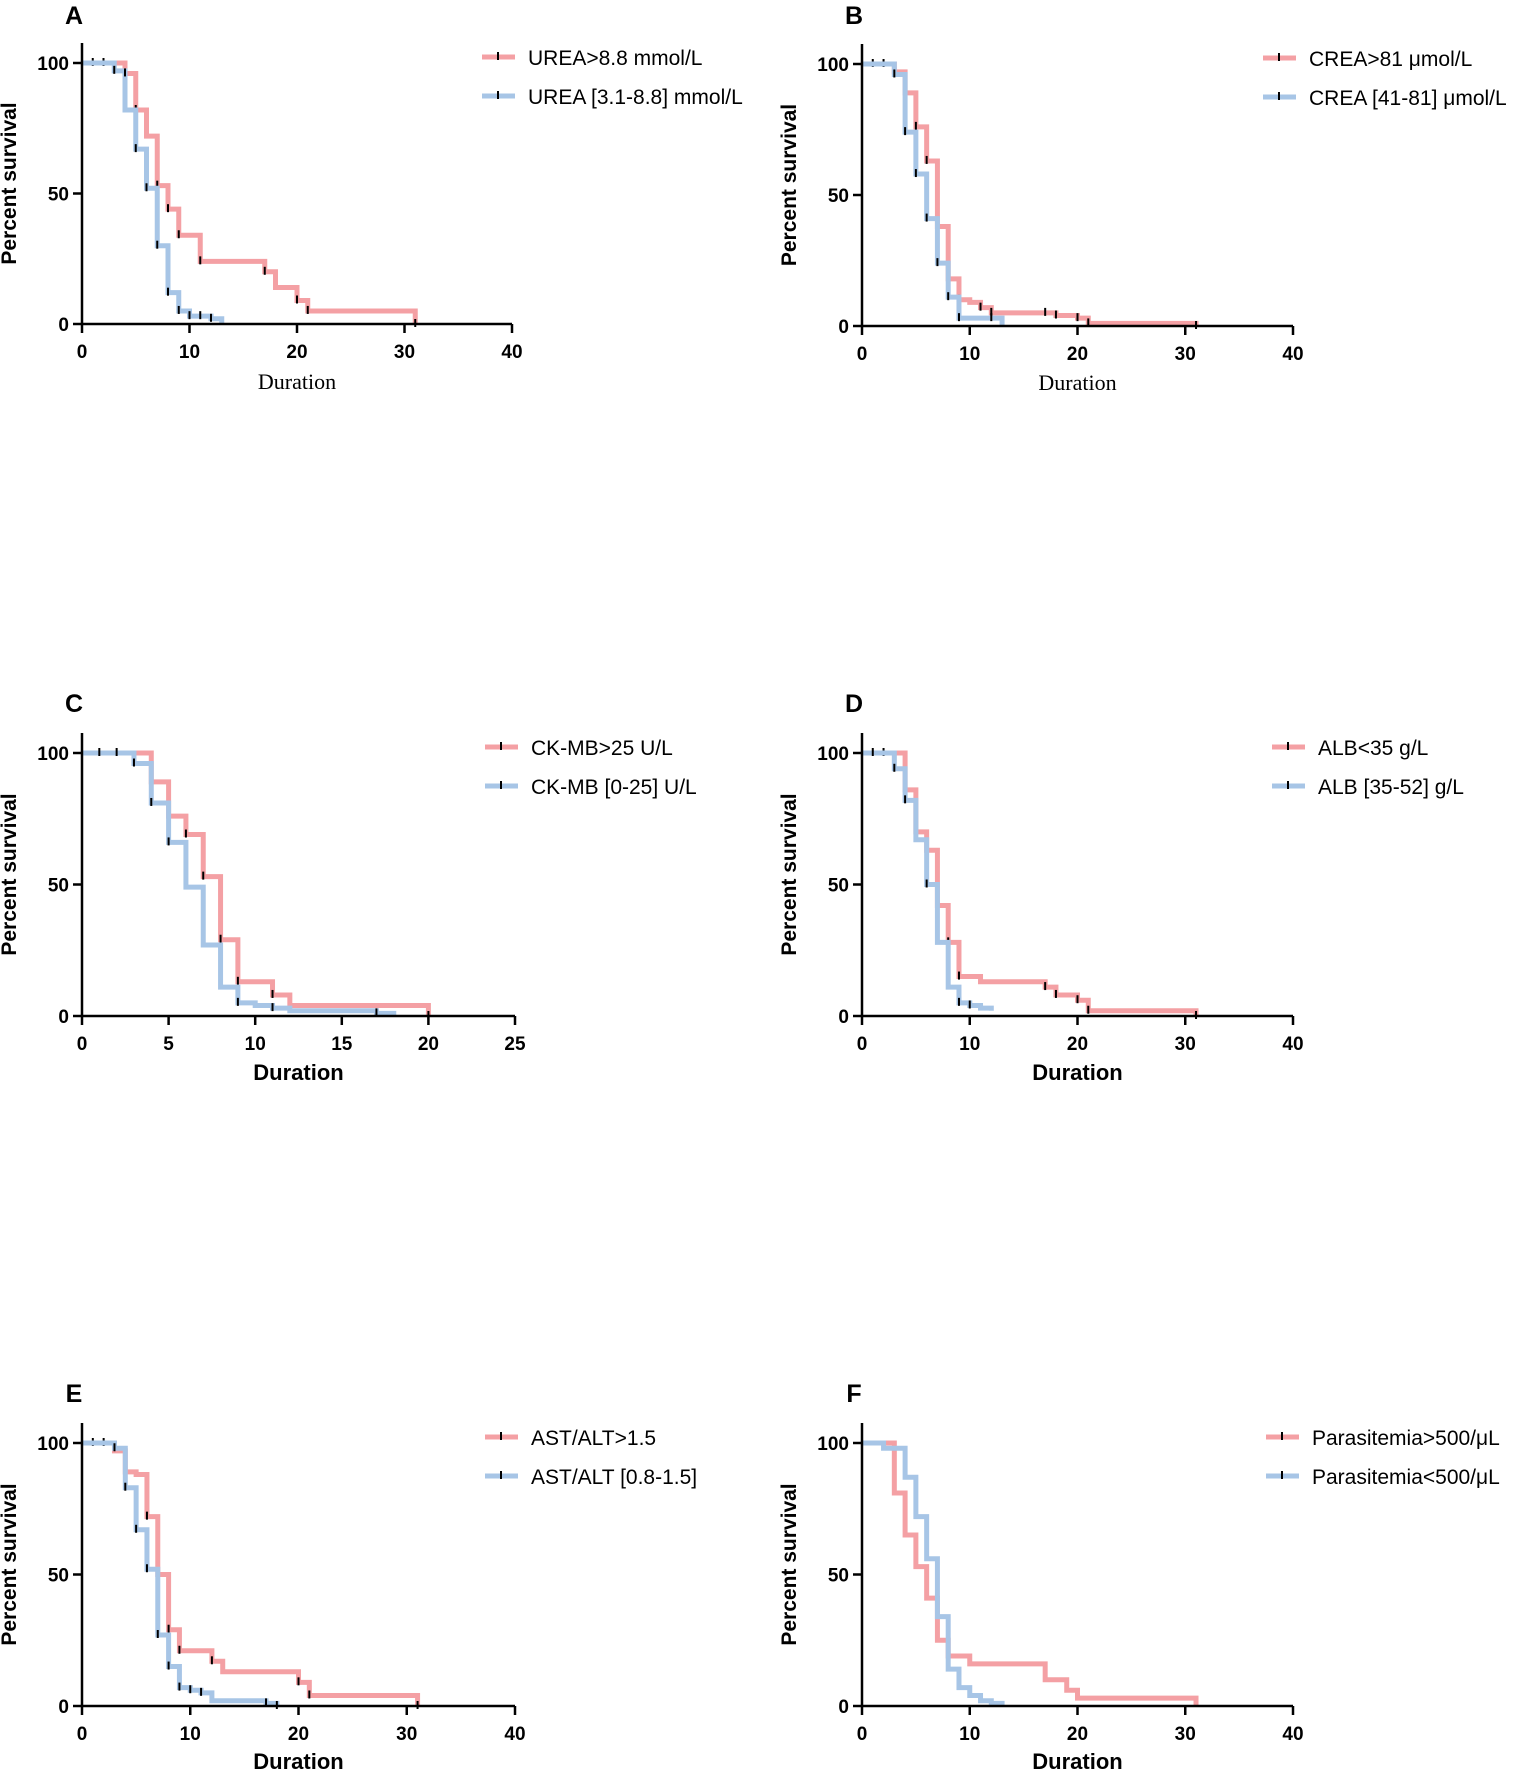  I want to click on panel-letter: C, so click(74, 704).